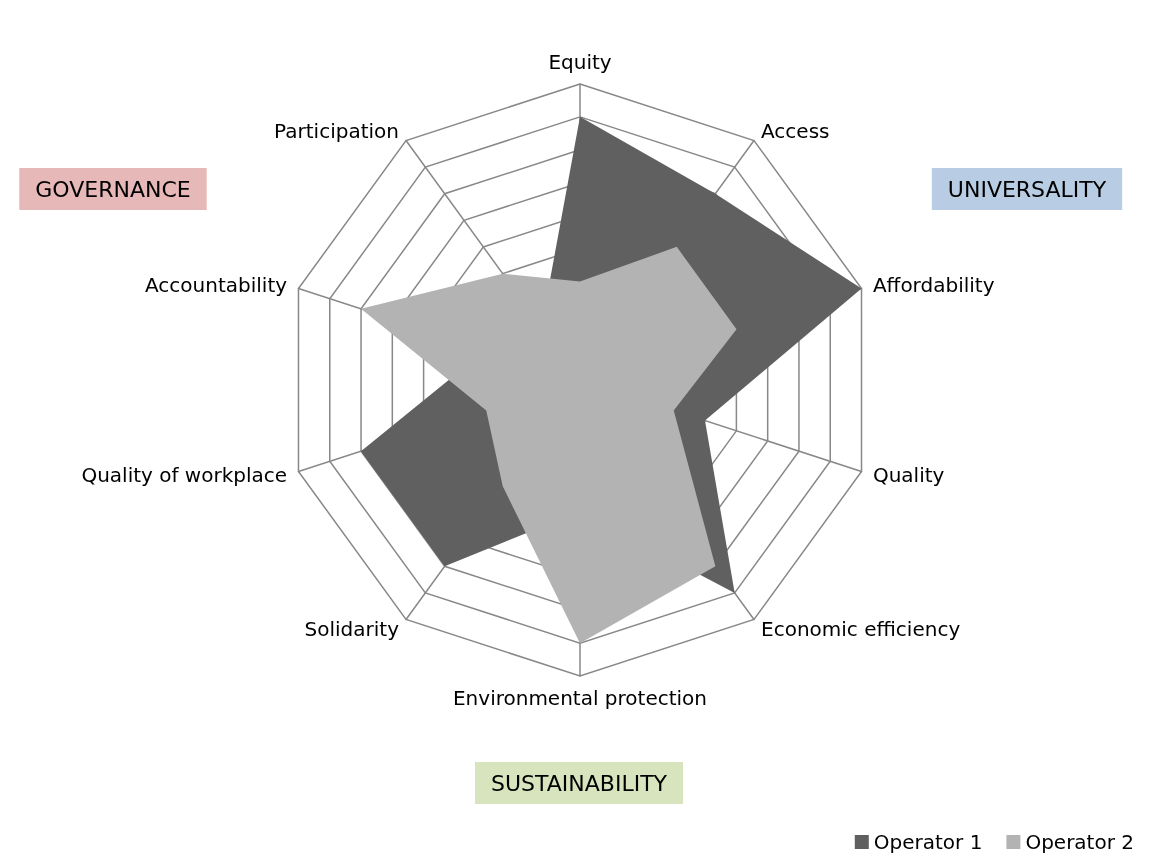 The image size is (1149, 857). What do you see at coordinates (861, 629) in the screenshot?
I see `spoke-label: Economic efficiency` at bounding box center [861, 629].